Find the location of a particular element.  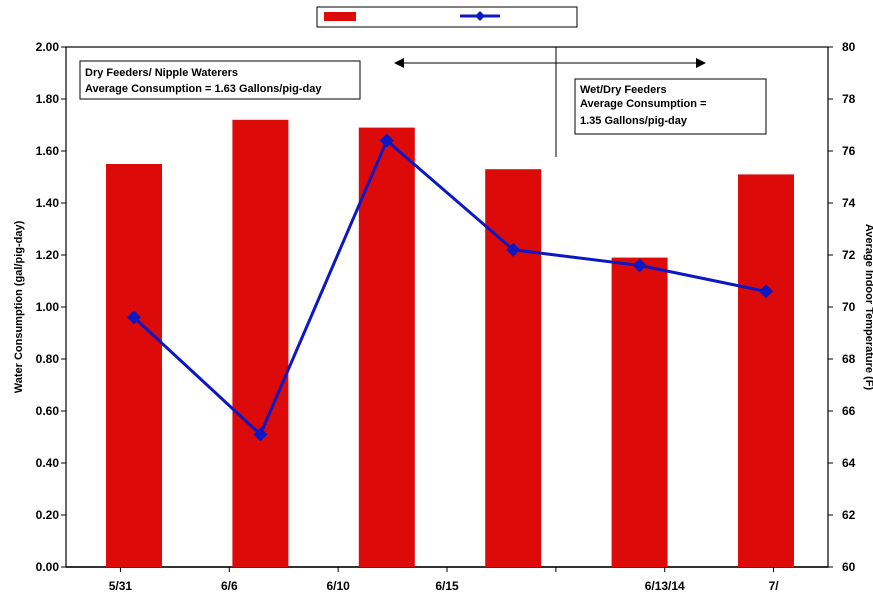

legend-bar-swatch is located at coordinates (340, 16).